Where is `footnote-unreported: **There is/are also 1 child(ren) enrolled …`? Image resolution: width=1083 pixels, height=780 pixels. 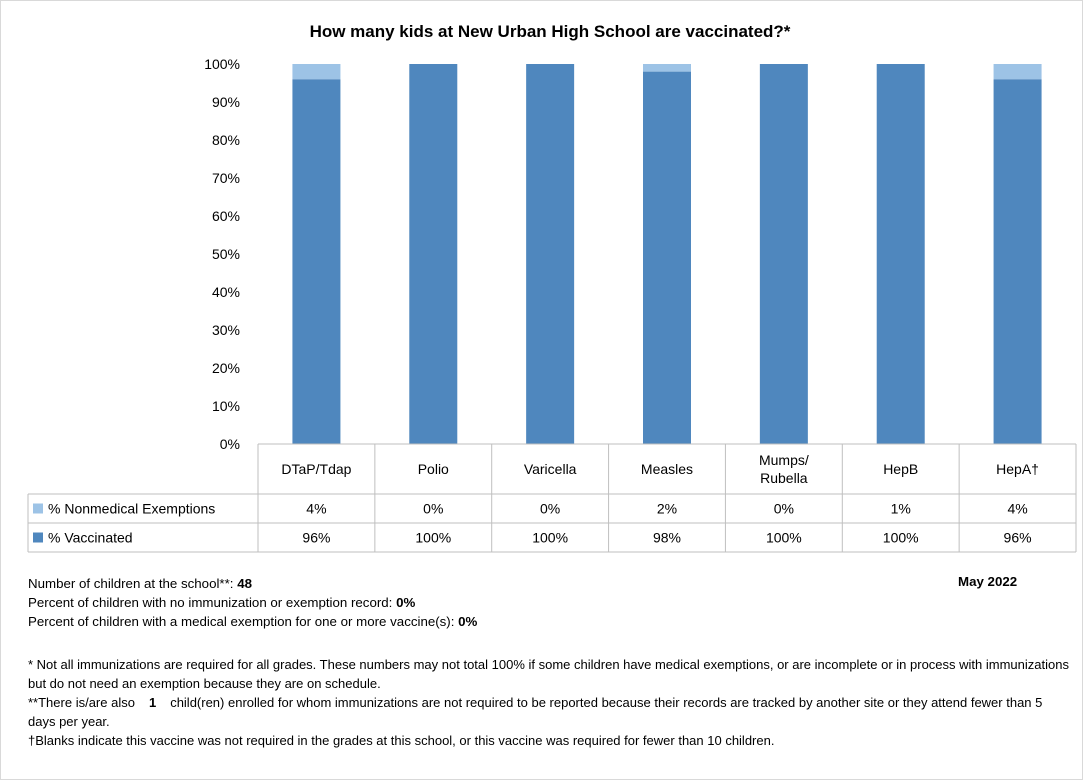 footnote-unreported: **There is/are also 1 child(ren) enrolled … is located at coordinates (550, 712).